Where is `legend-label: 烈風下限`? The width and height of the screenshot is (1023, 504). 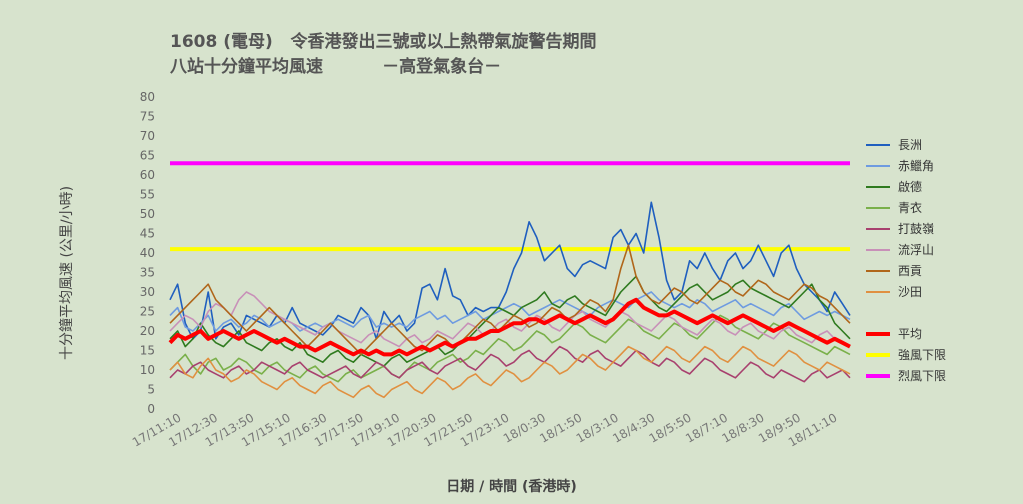
legend-label: 烈風下限 is located at coordinates (922, 376).